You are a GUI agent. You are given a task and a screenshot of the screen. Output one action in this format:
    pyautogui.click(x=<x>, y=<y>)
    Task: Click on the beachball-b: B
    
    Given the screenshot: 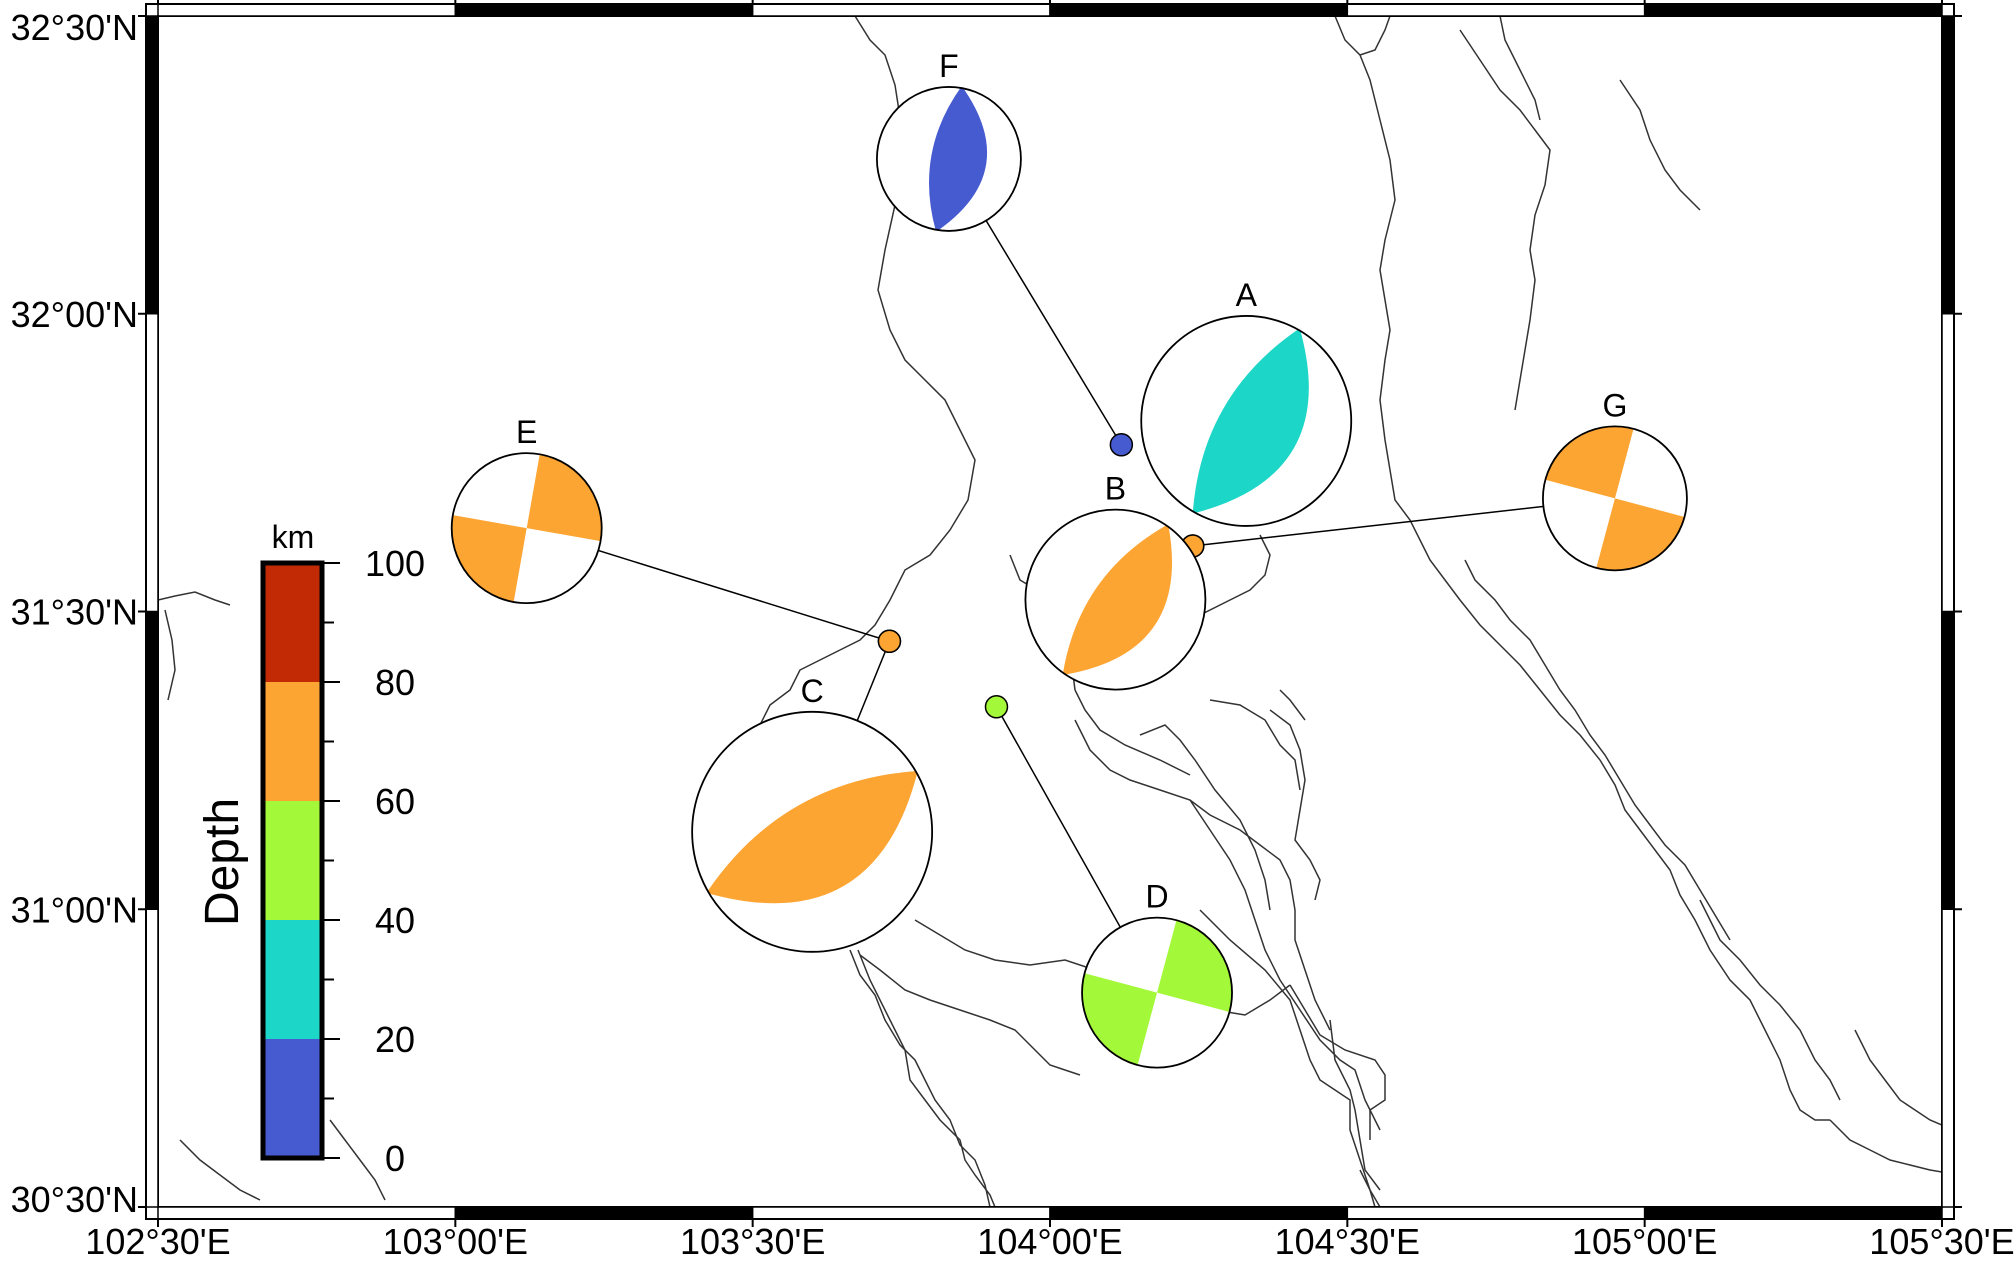 What is the action you would take?
    pyautogui.click(x=1115, y=581)
    